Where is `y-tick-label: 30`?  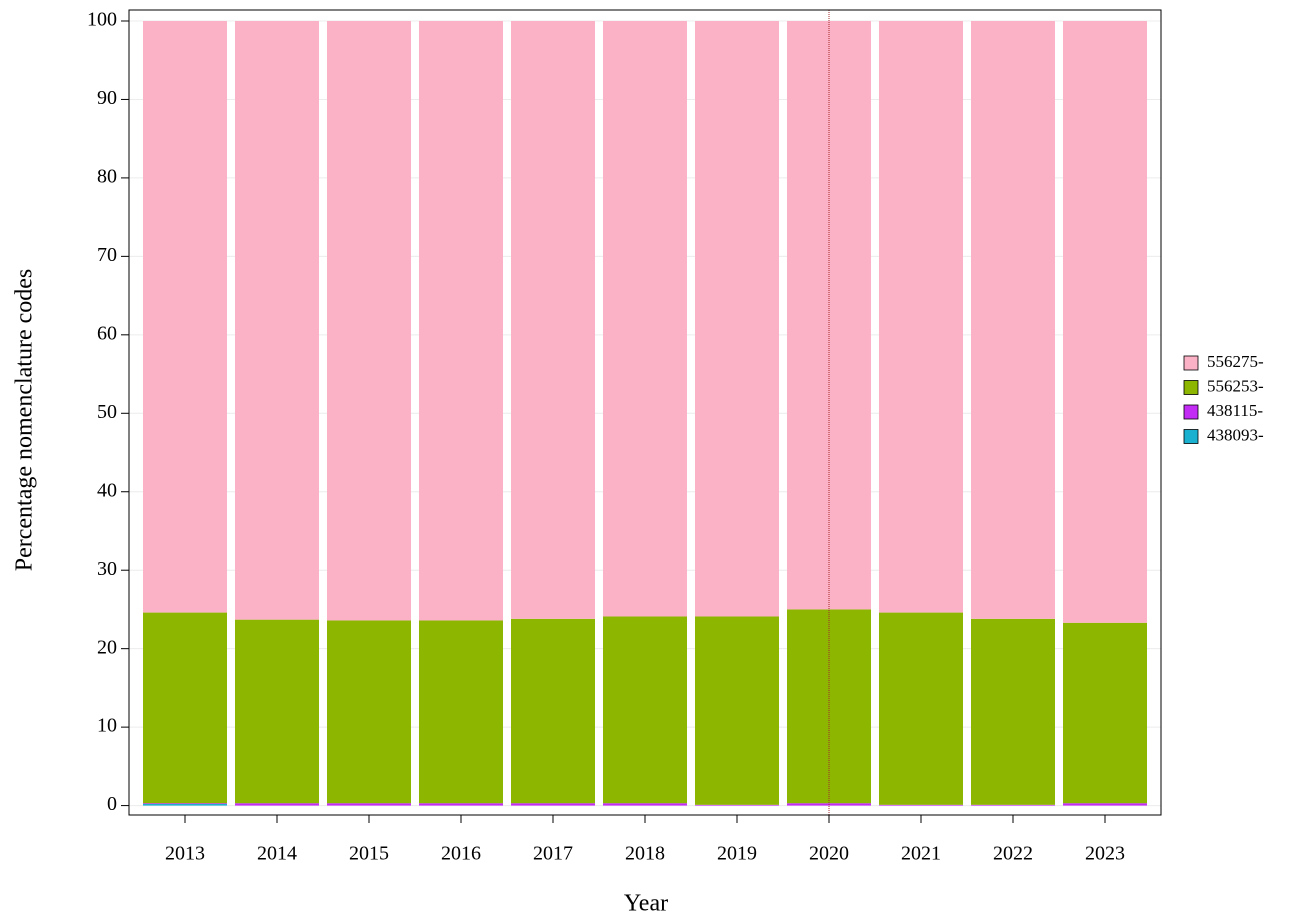 y-tick-label: 30 is located at coordinates (107, 569).